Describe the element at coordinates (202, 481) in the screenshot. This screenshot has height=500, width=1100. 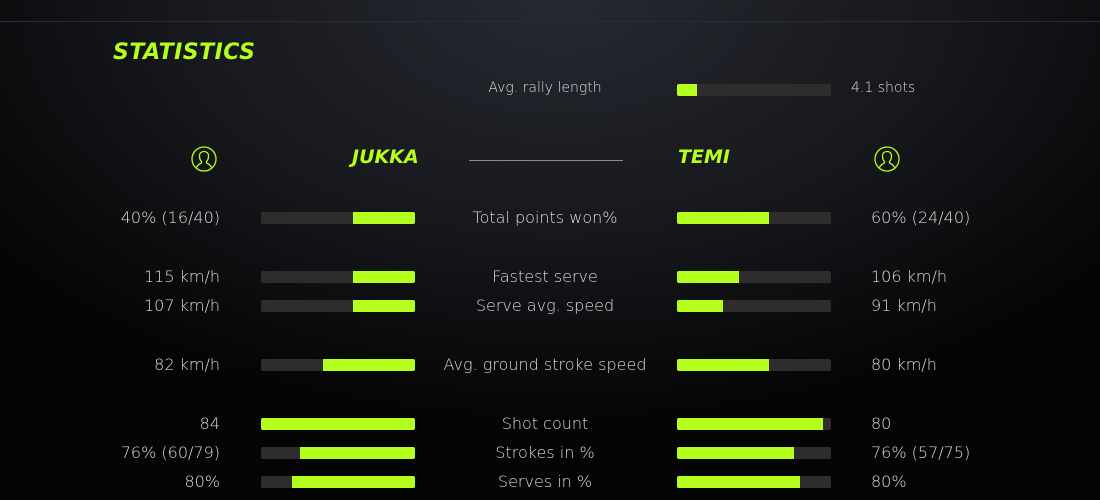
I see `stat-left-value: 80%` at that location.